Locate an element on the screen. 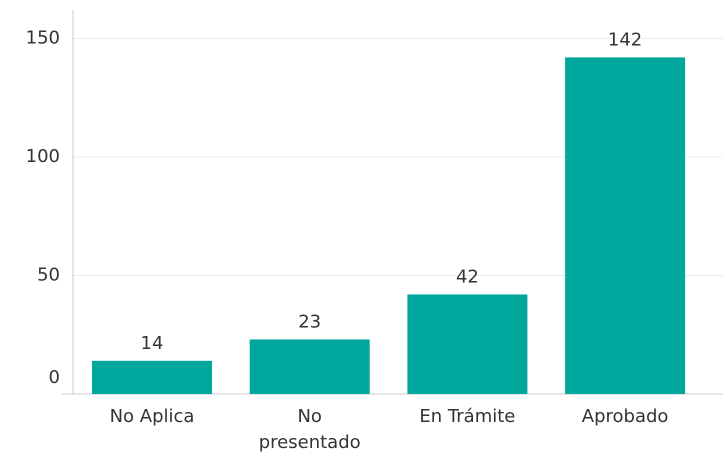 This screenshot has height=463, width=723. y-tick-label: 100 is located at coordinates (43, 156).